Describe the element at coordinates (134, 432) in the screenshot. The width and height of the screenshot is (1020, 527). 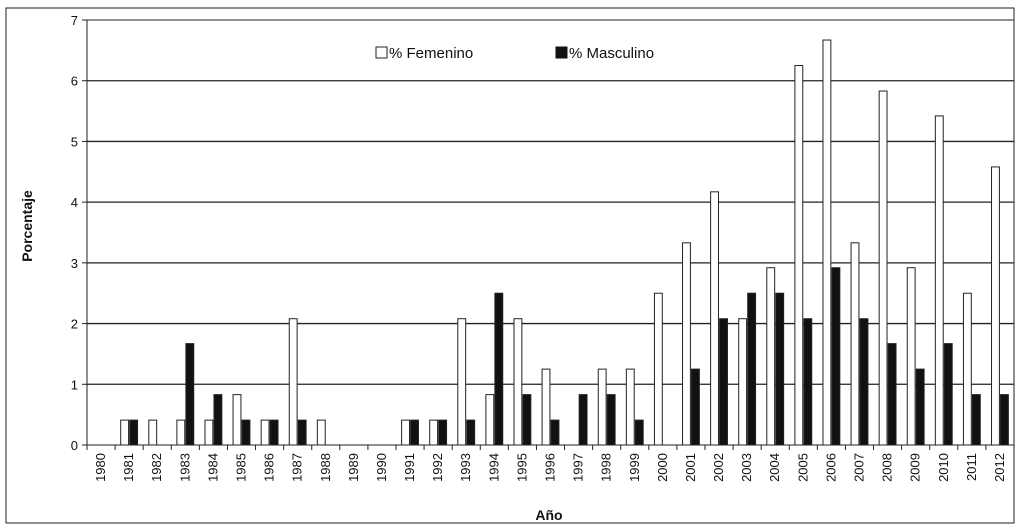
I see `bar-masculino-1981` at that location.